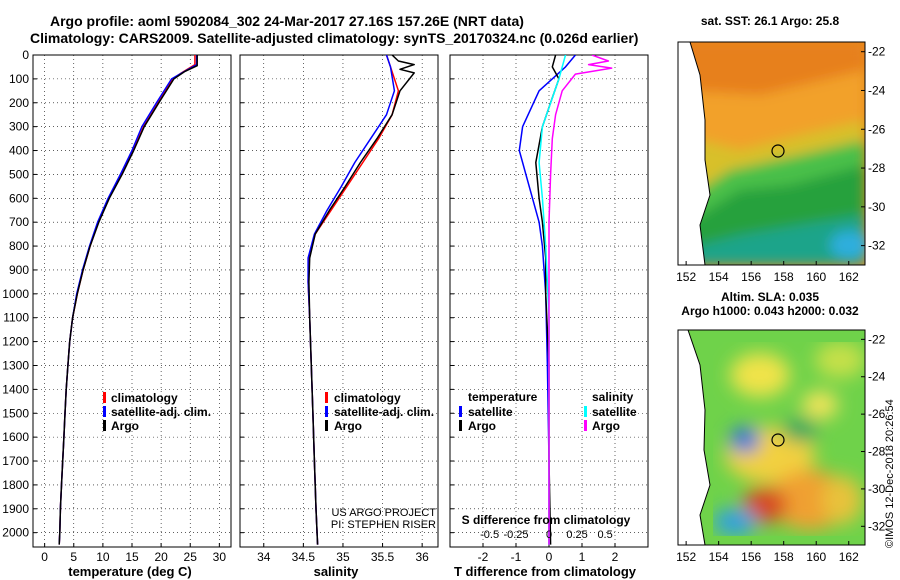  What do you see at coordinates (576, 535) in the screenshot?
I see `s-diff-tick-label: 0.25` at bounding box center [576, 535].